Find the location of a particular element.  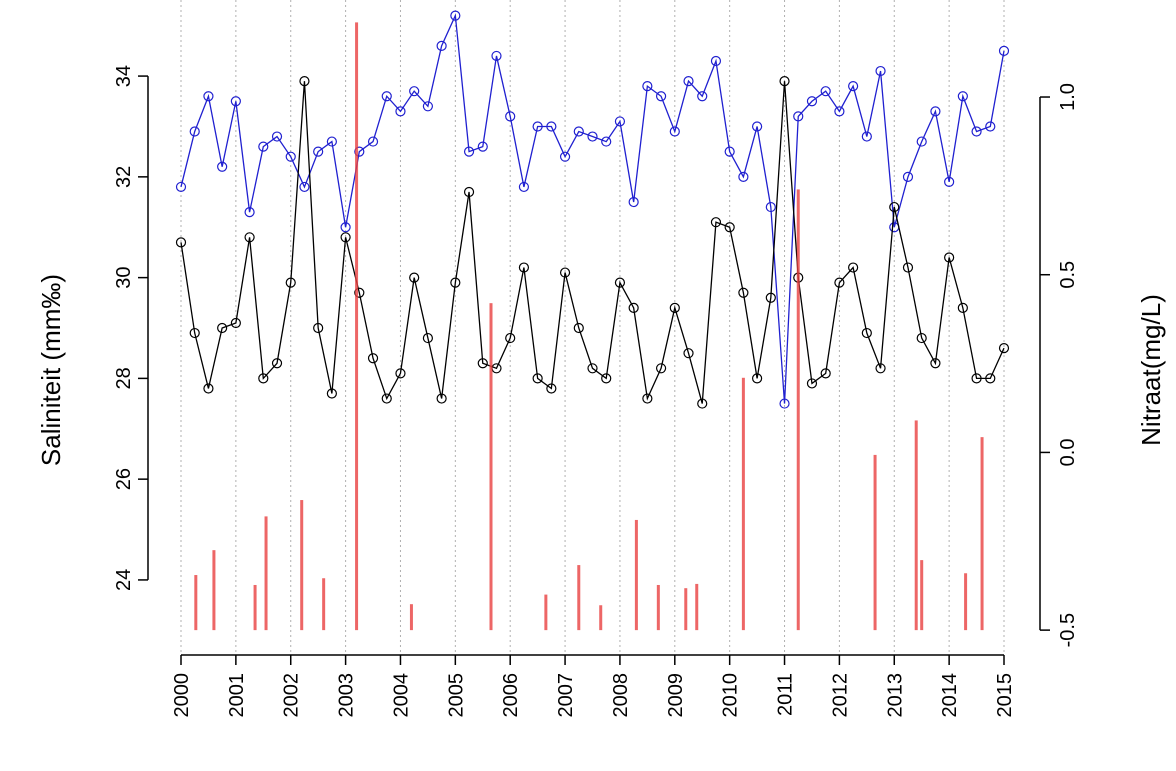

y-tick-label: 34 is located at coordinates (124, 76).